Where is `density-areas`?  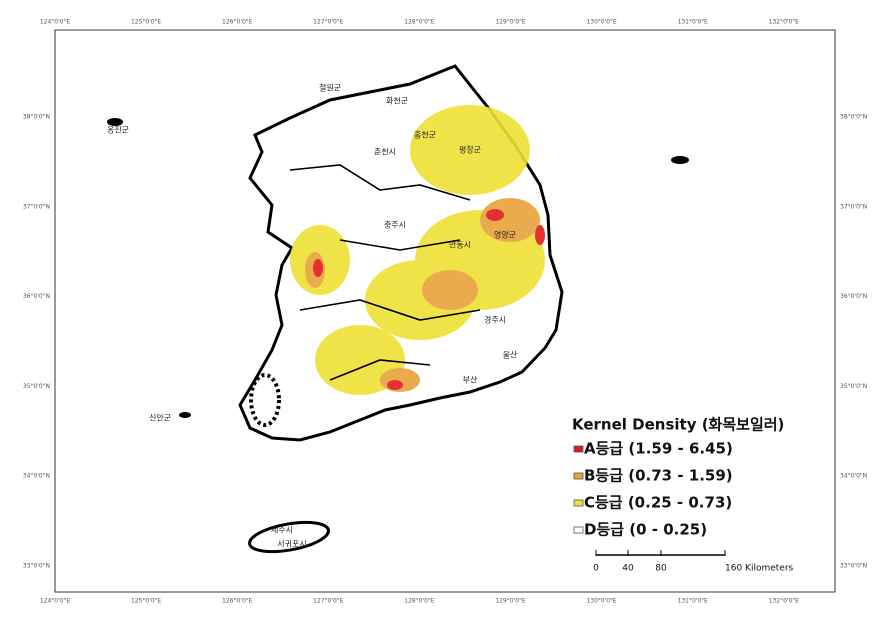
density-areas is located at coordinates (417, 250).